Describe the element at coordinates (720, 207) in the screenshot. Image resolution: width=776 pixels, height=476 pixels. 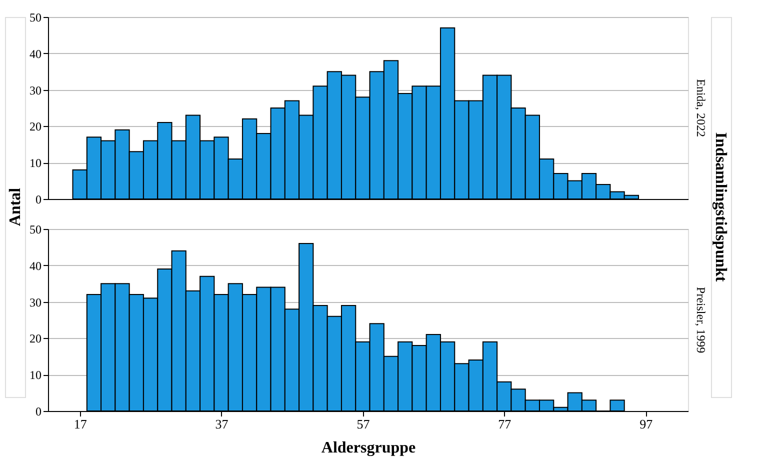
I see `y2-axis-title: Indsamlingstidspunkt` at that location.